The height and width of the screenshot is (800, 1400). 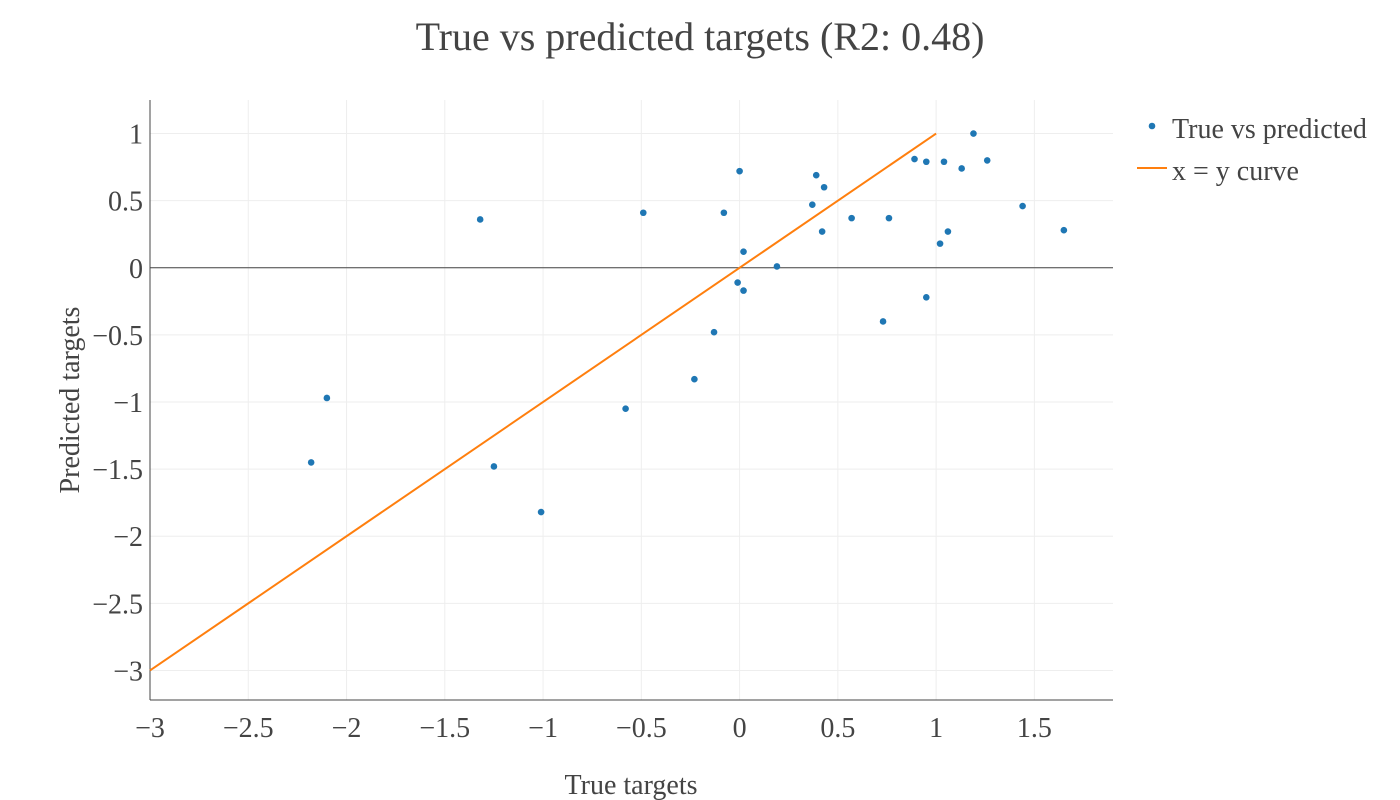 I want to click on x-tick-label: −1, so click(x=543, y=728).